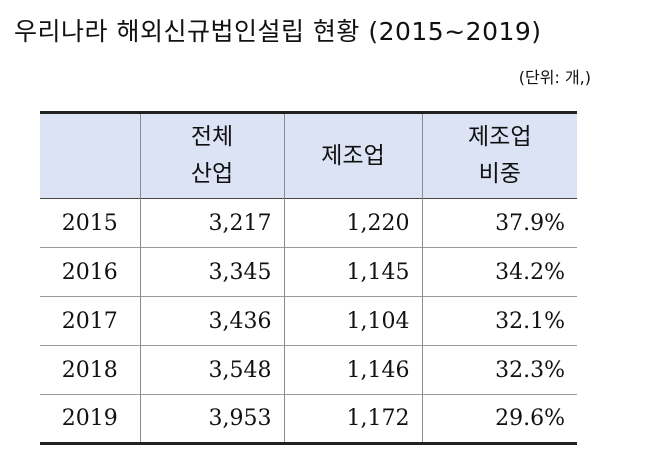 The width and height of the screenshot is (647, 459). Describe the element at coordinates (499, 174) in the screenshot. I see `header-line: 비중` at that location.